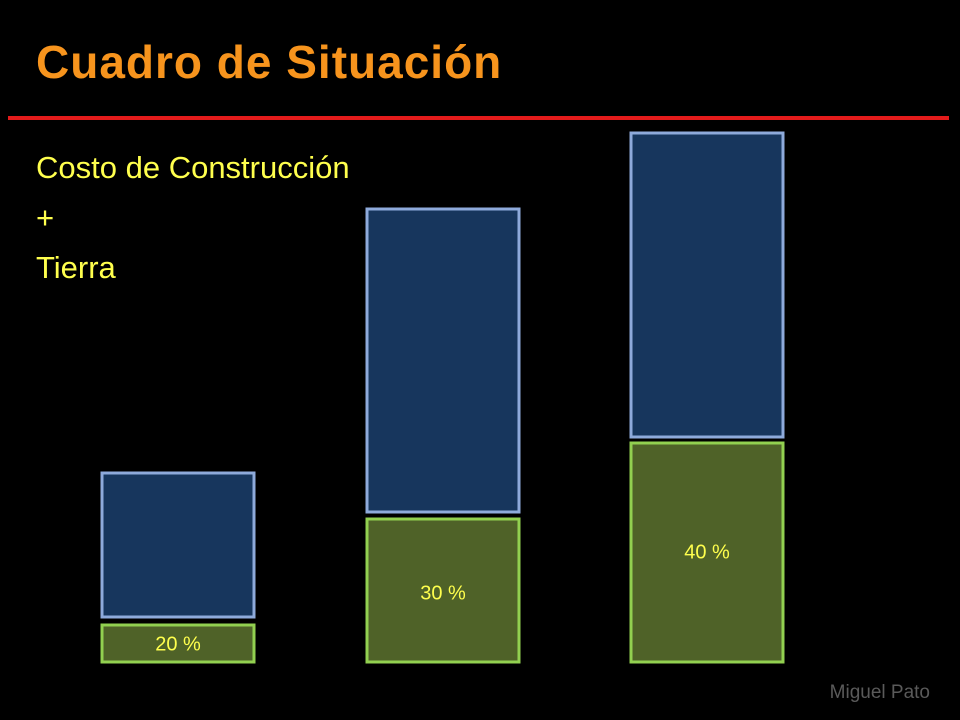 Image resolution: width=960 pixels, height=720 pixels. Describe the element at coordinates (45, 217) in the screenshot. I see `subtitle-line: +` at that location.